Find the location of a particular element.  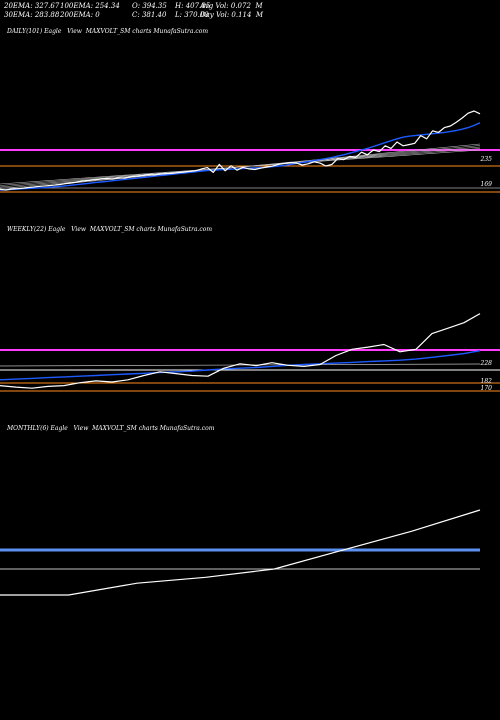

daily-level-label: 169 is located at coordinates (486, 184).